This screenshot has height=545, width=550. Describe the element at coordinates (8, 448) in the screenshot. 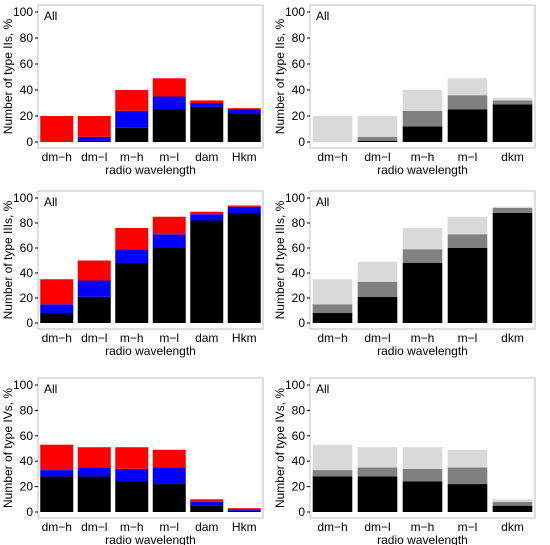

I see `y-axis-label: Number of type IVs, %` at that location.